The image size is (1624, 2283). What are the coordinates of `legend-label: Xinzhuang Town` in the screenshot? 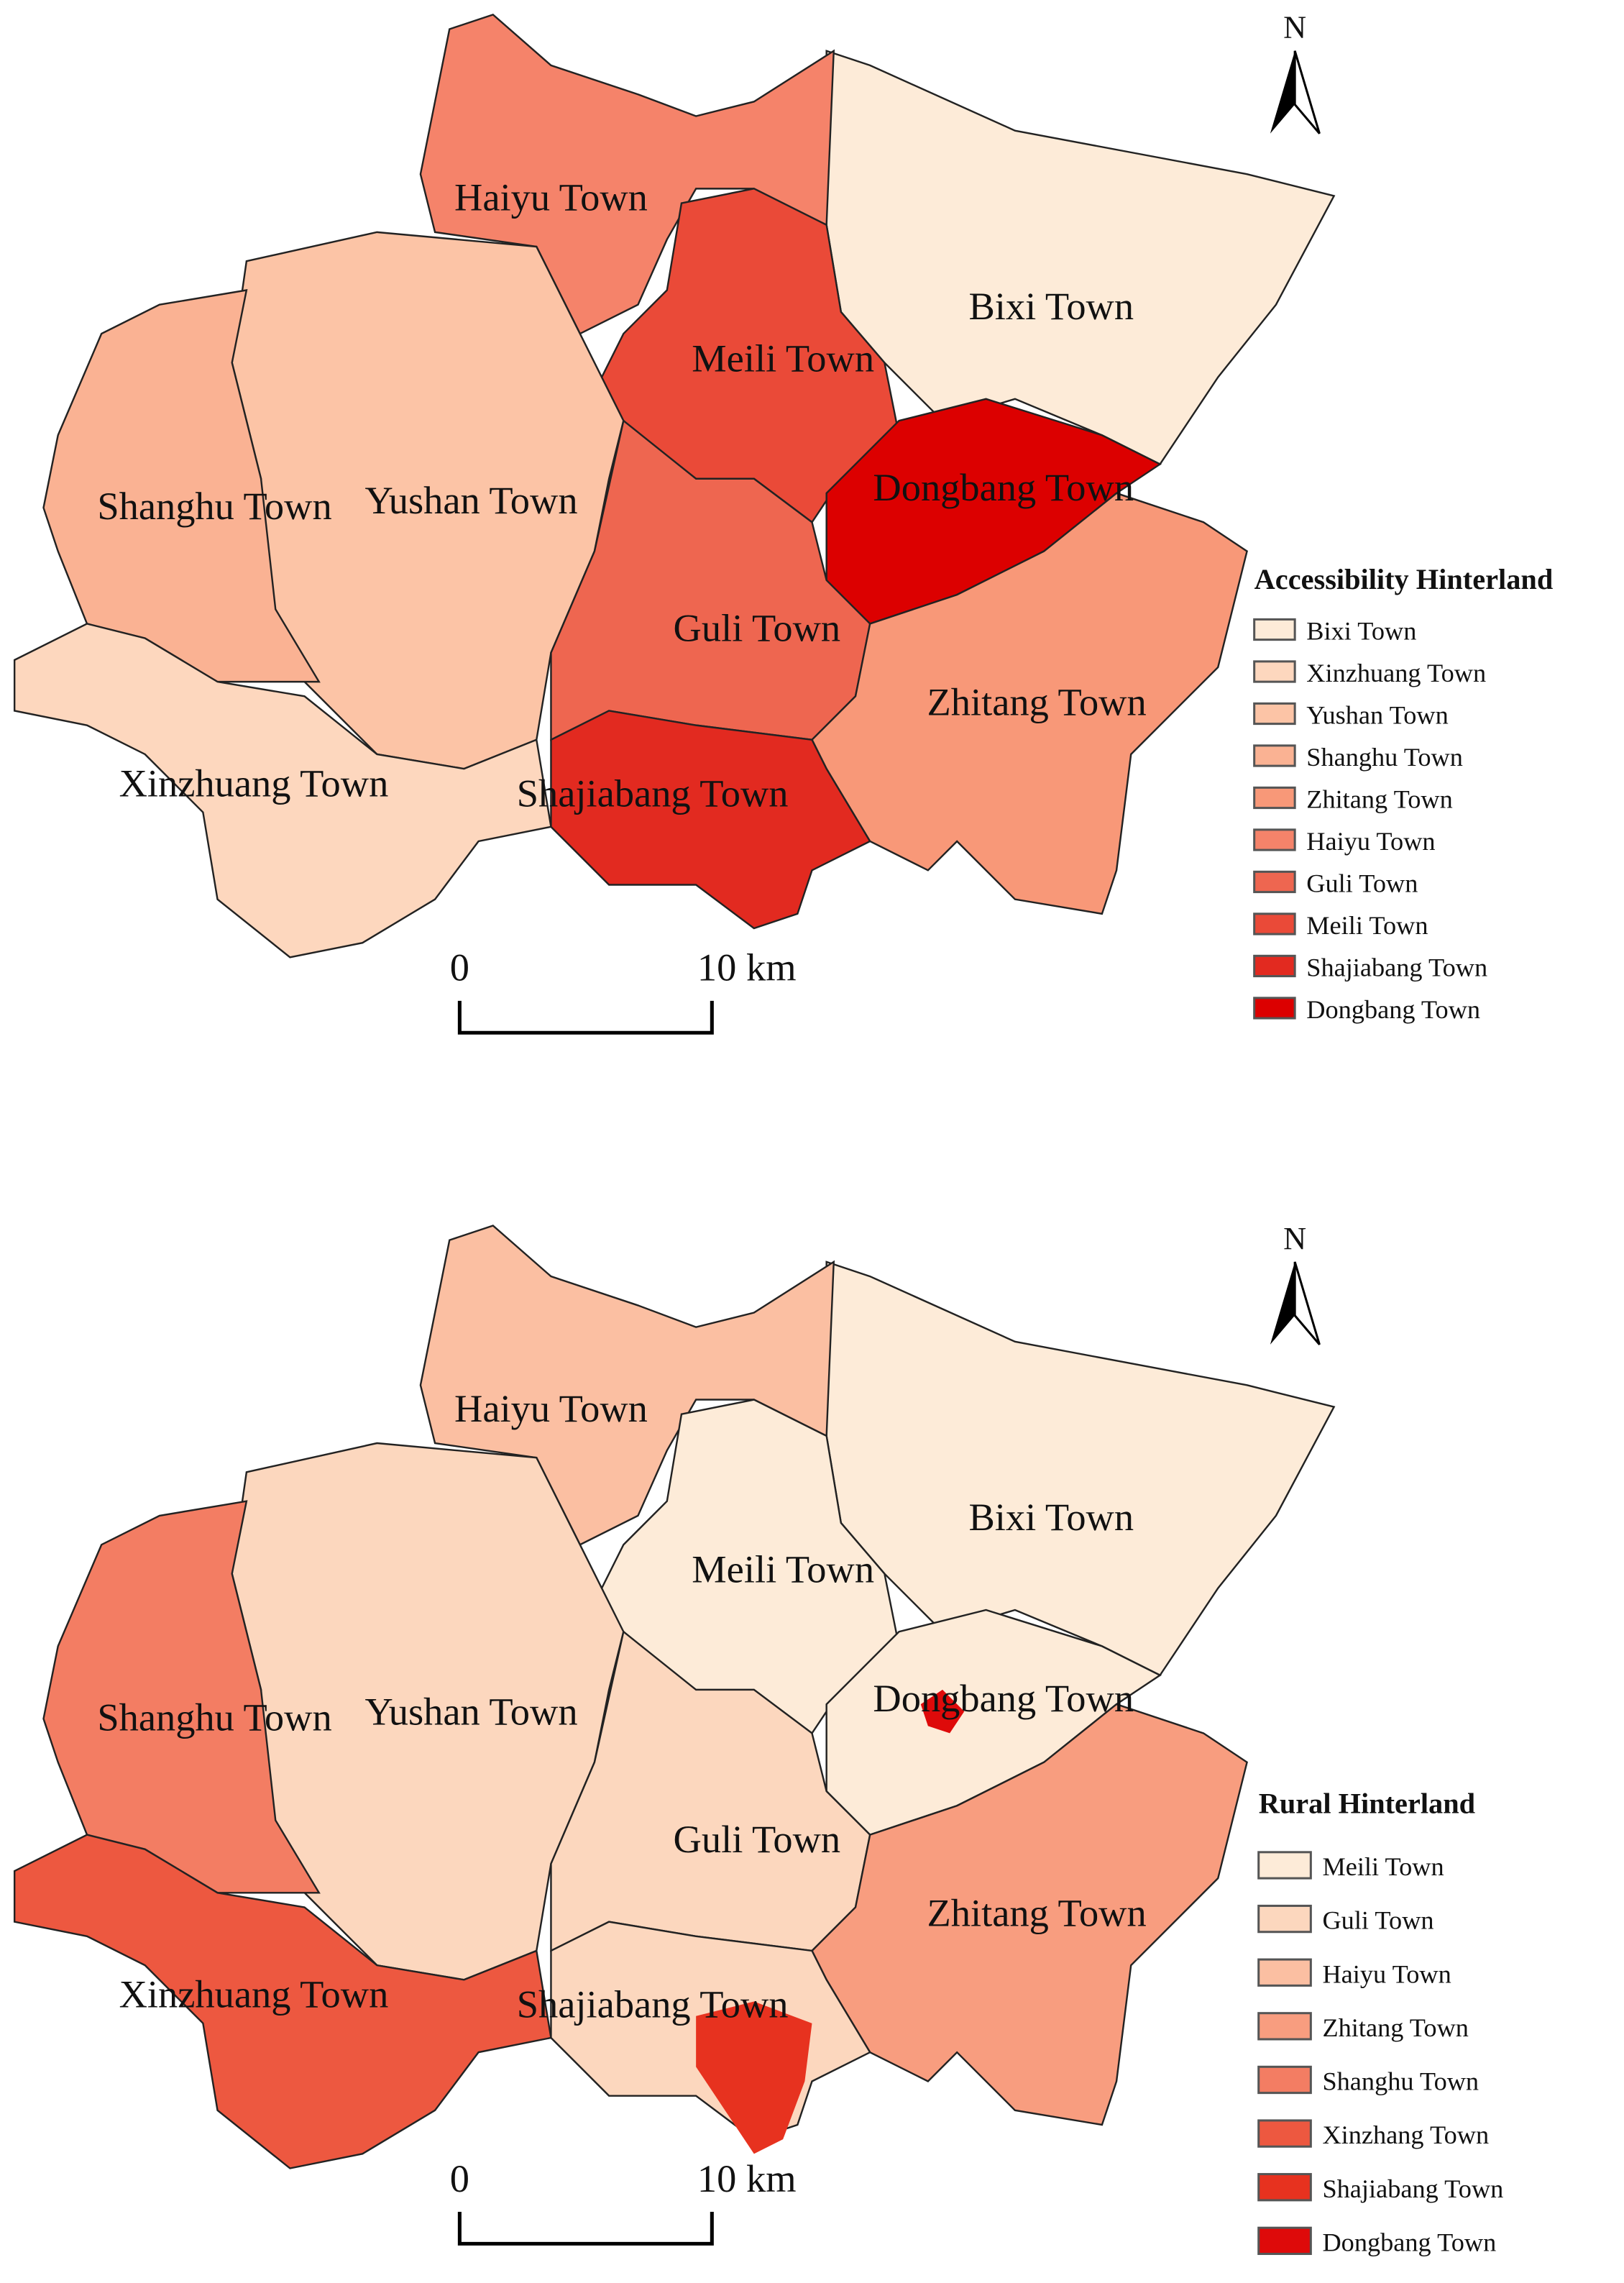 It's located at (1396, 673).